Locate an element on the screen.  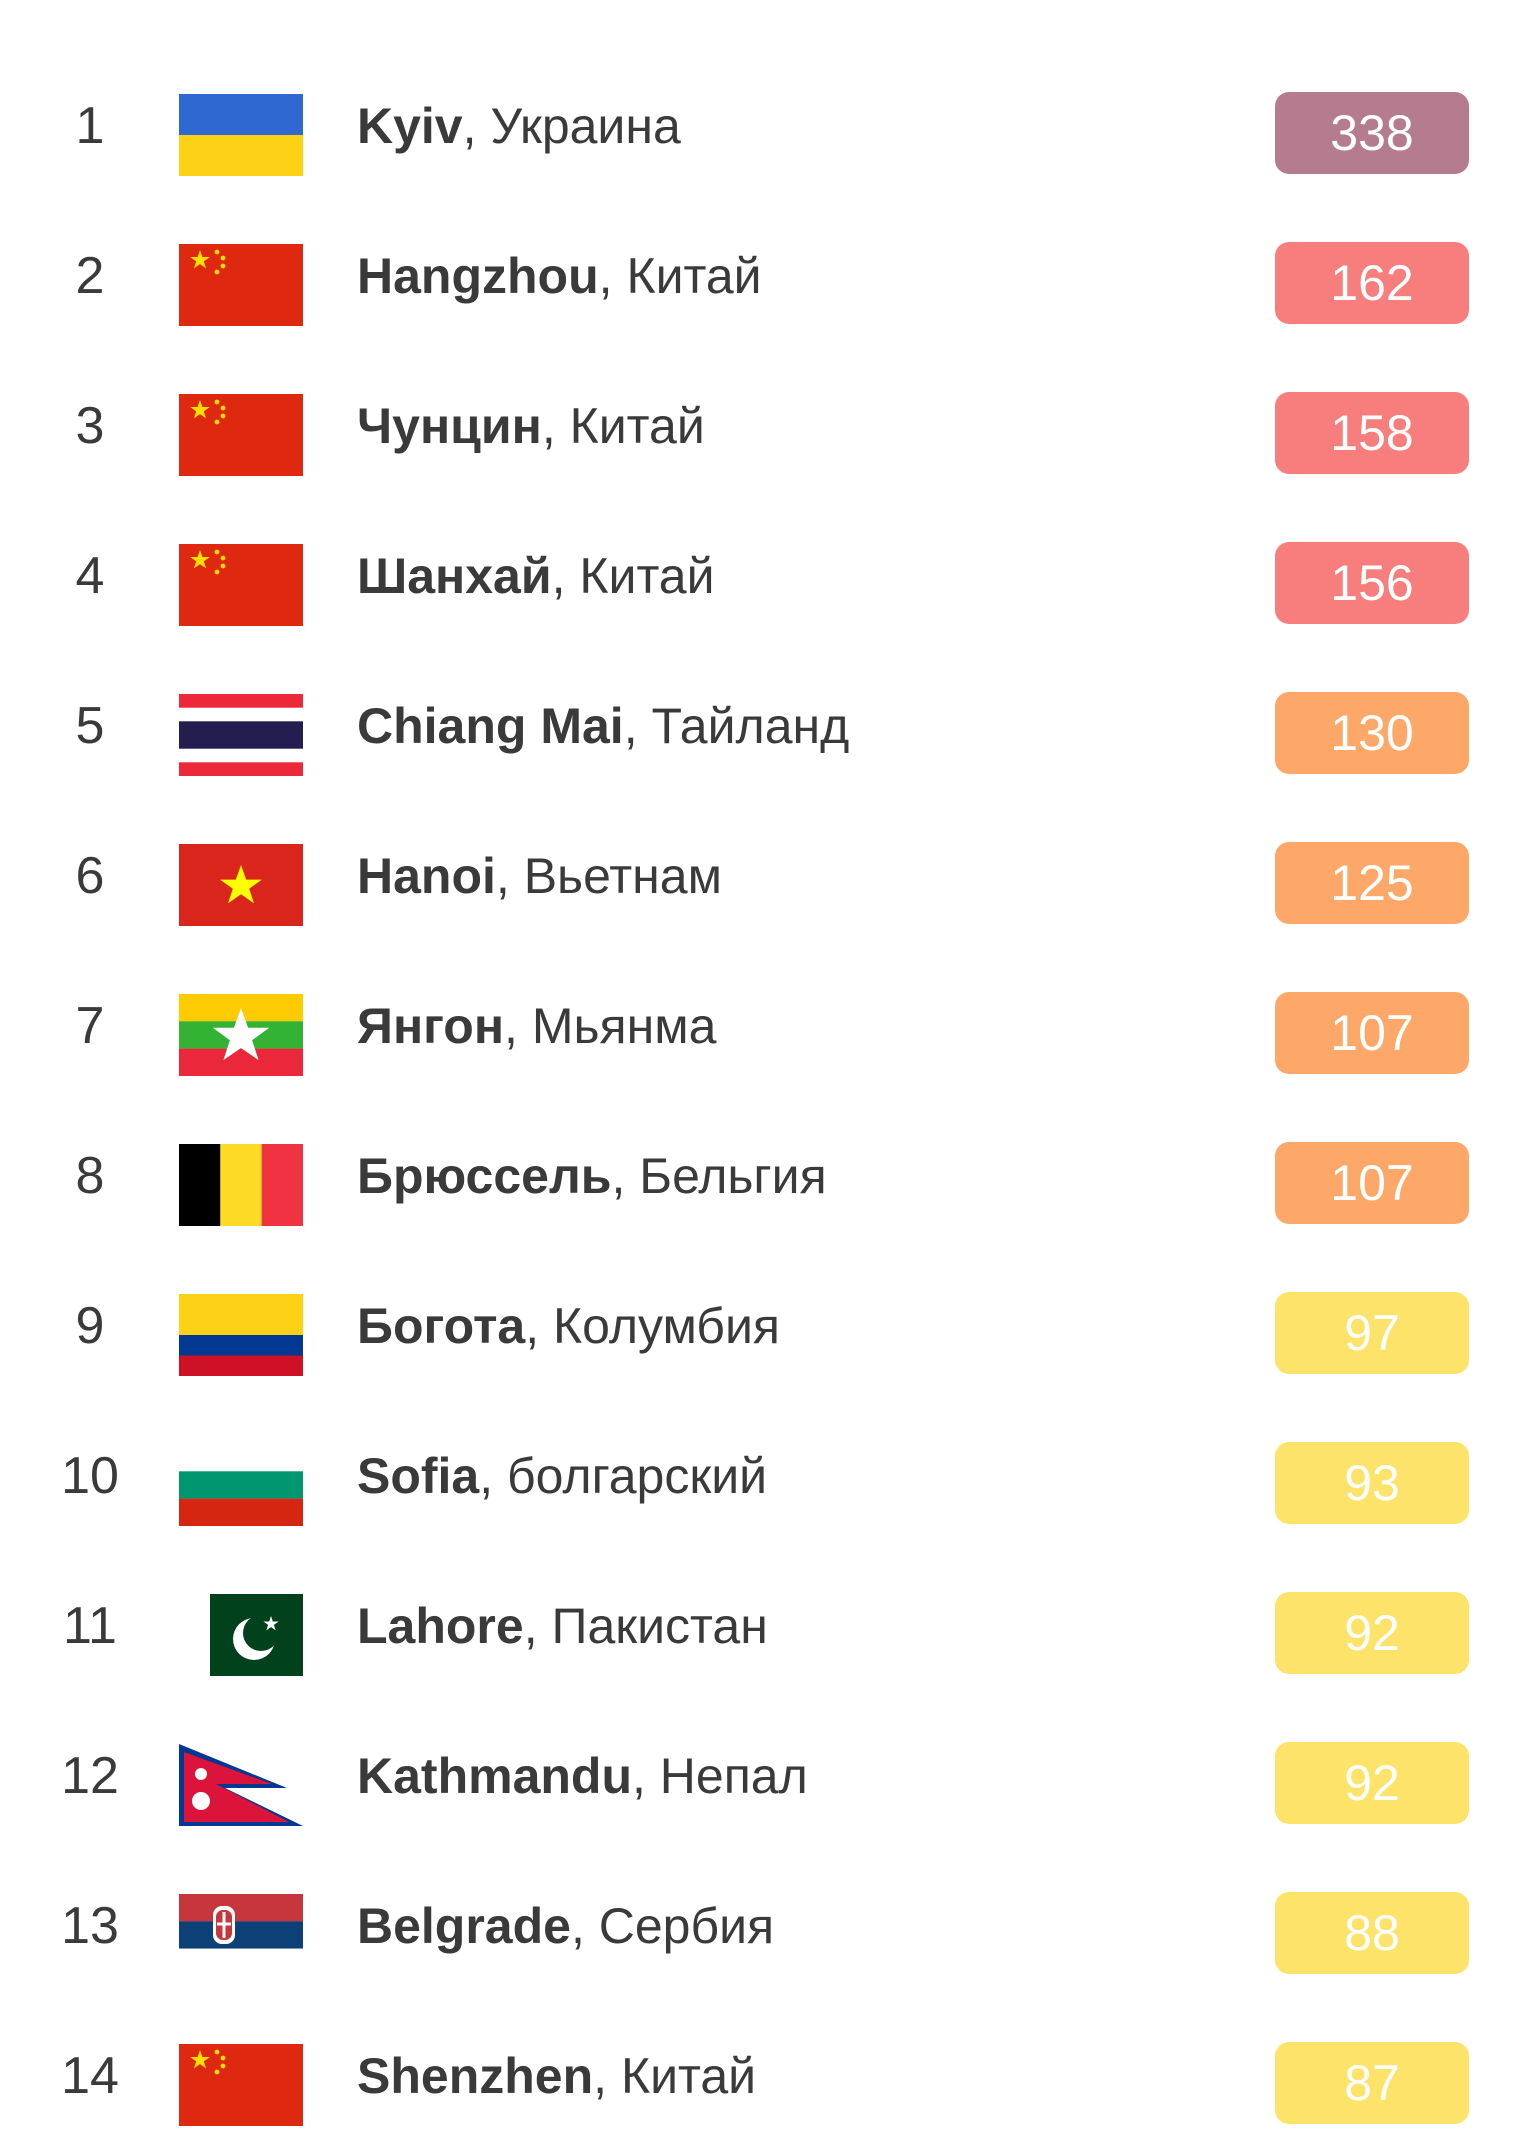
country-name: Украина is located at coordinates (585, 126).